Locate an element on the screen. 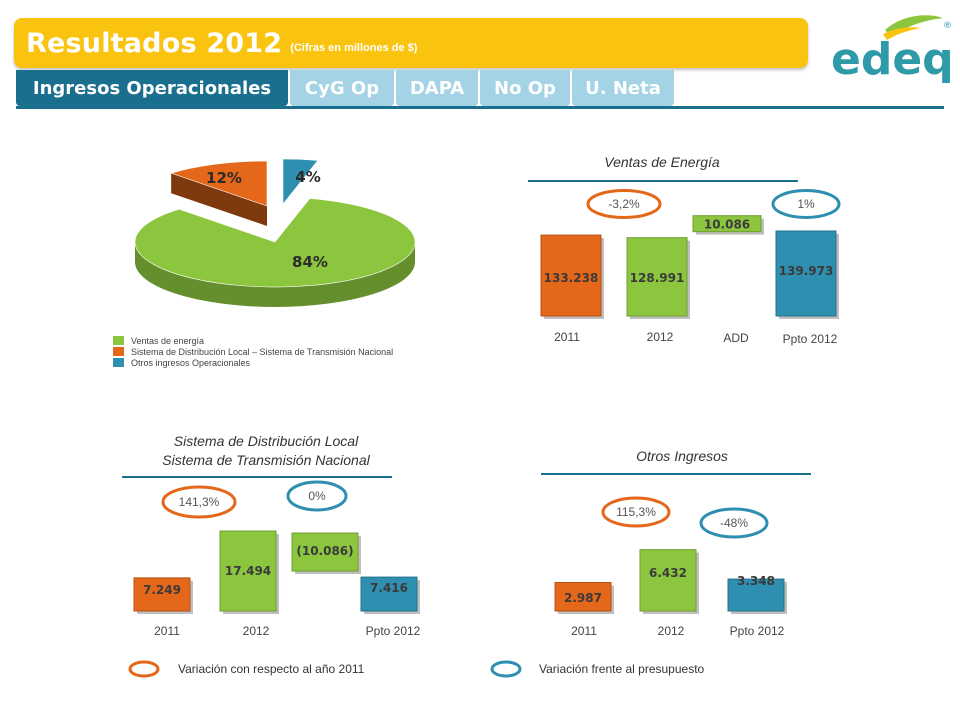 The image size is (960, 720). sdl-var-ppto-text: 0% is located at coordinates (317, 496).